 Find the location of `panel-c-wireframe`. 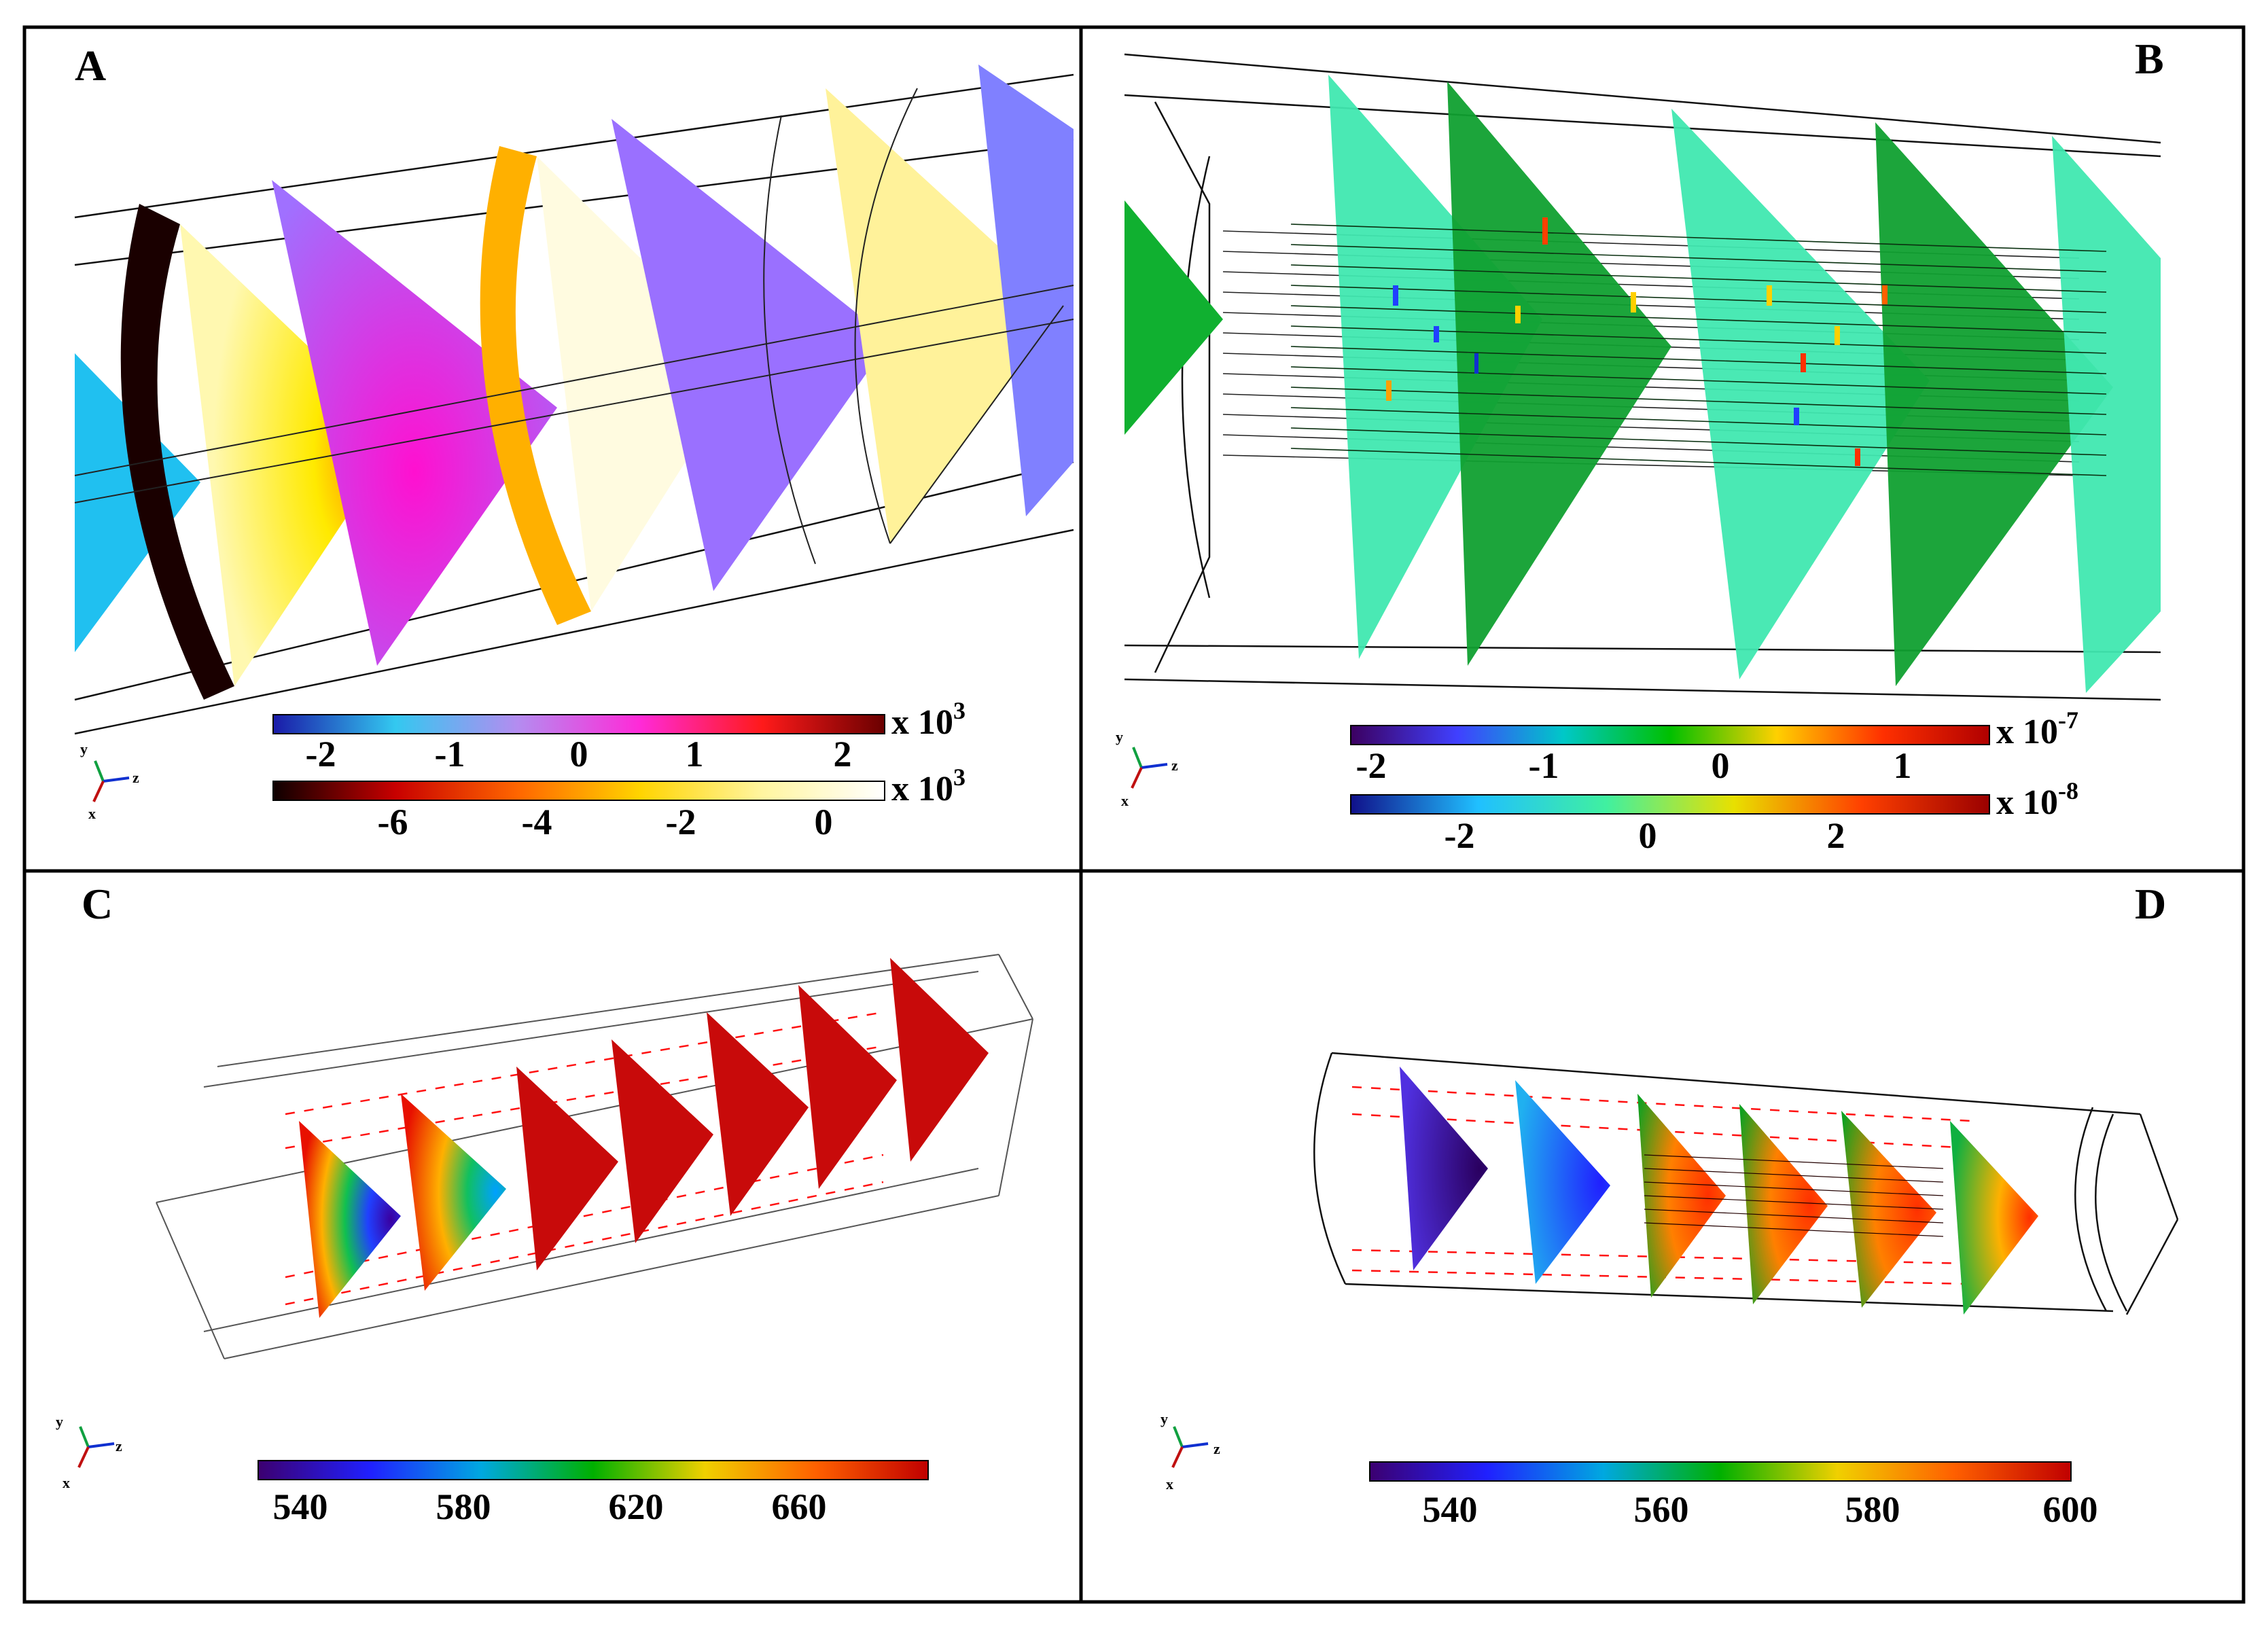

panel-c-wireframe is located at coordinates (594, 1156).